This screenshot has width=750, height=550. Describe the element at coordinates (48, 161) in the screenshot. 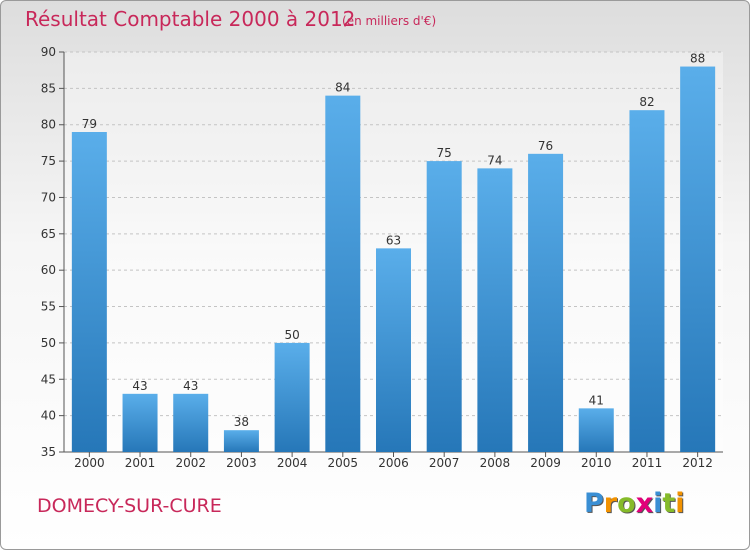

I see `y-tick-label: 75` at that location.